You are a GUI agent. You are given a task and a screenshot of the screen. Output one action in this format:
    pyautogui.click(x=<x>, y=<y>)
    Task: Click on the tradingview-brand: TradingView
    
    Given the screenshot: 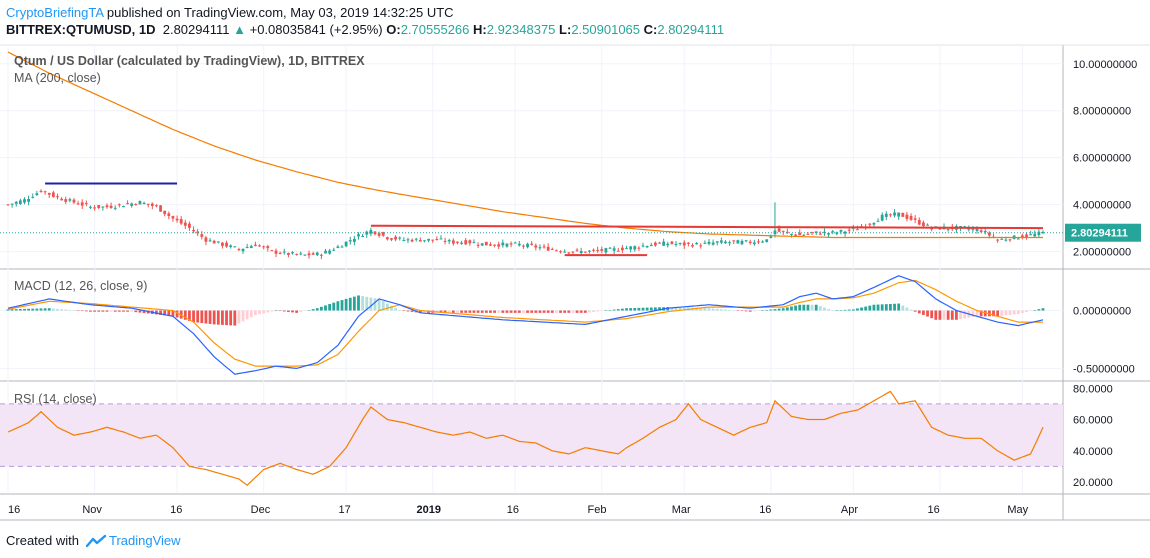 What is the action you would take?
    pyautogui.click(x=144, y=540)
    